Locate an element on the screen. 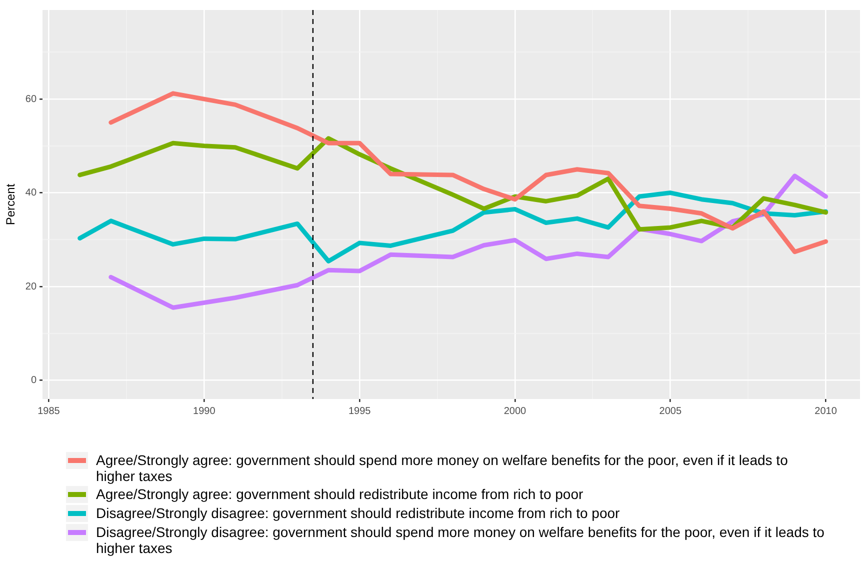 This screenshot has height=566, width=864. legend-label: Agree/Strongly agree: government should spend more money on welfare benefits for the poor, even if it leads to higher taxes is located at coordinates (442, 468).